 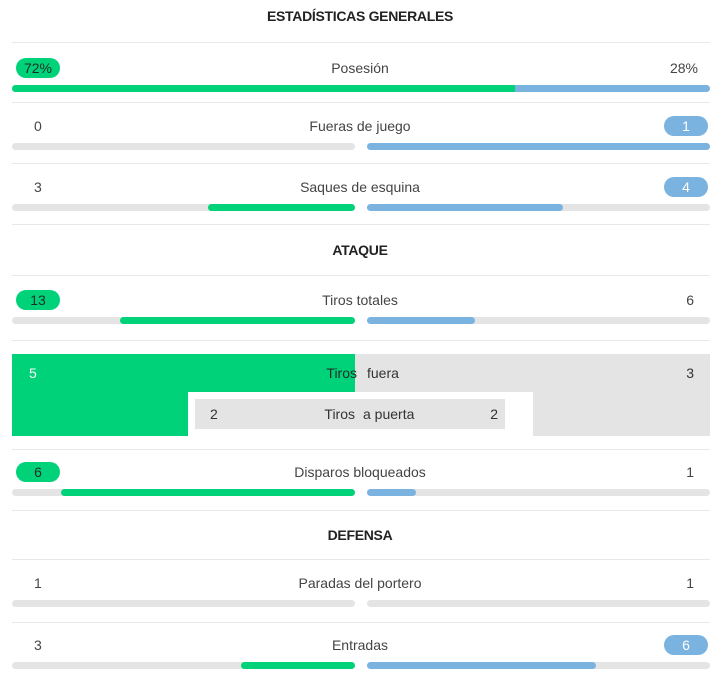 I want to click on stat-row-corners: 3 Saques de esquina 4, so click(x=360, y=197).